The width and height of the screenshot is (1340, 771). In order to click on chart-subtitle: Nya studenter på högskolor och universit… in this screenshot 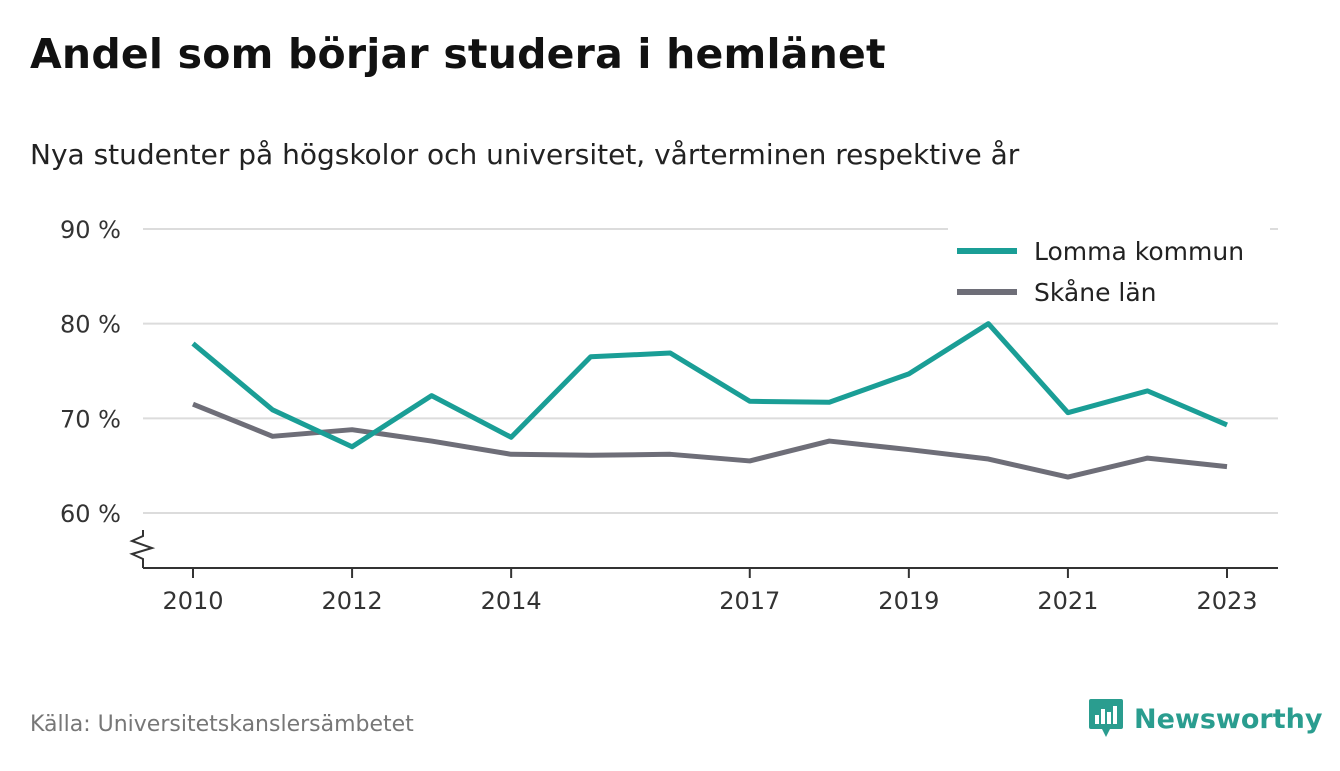, I will do `click(525, 154)`.